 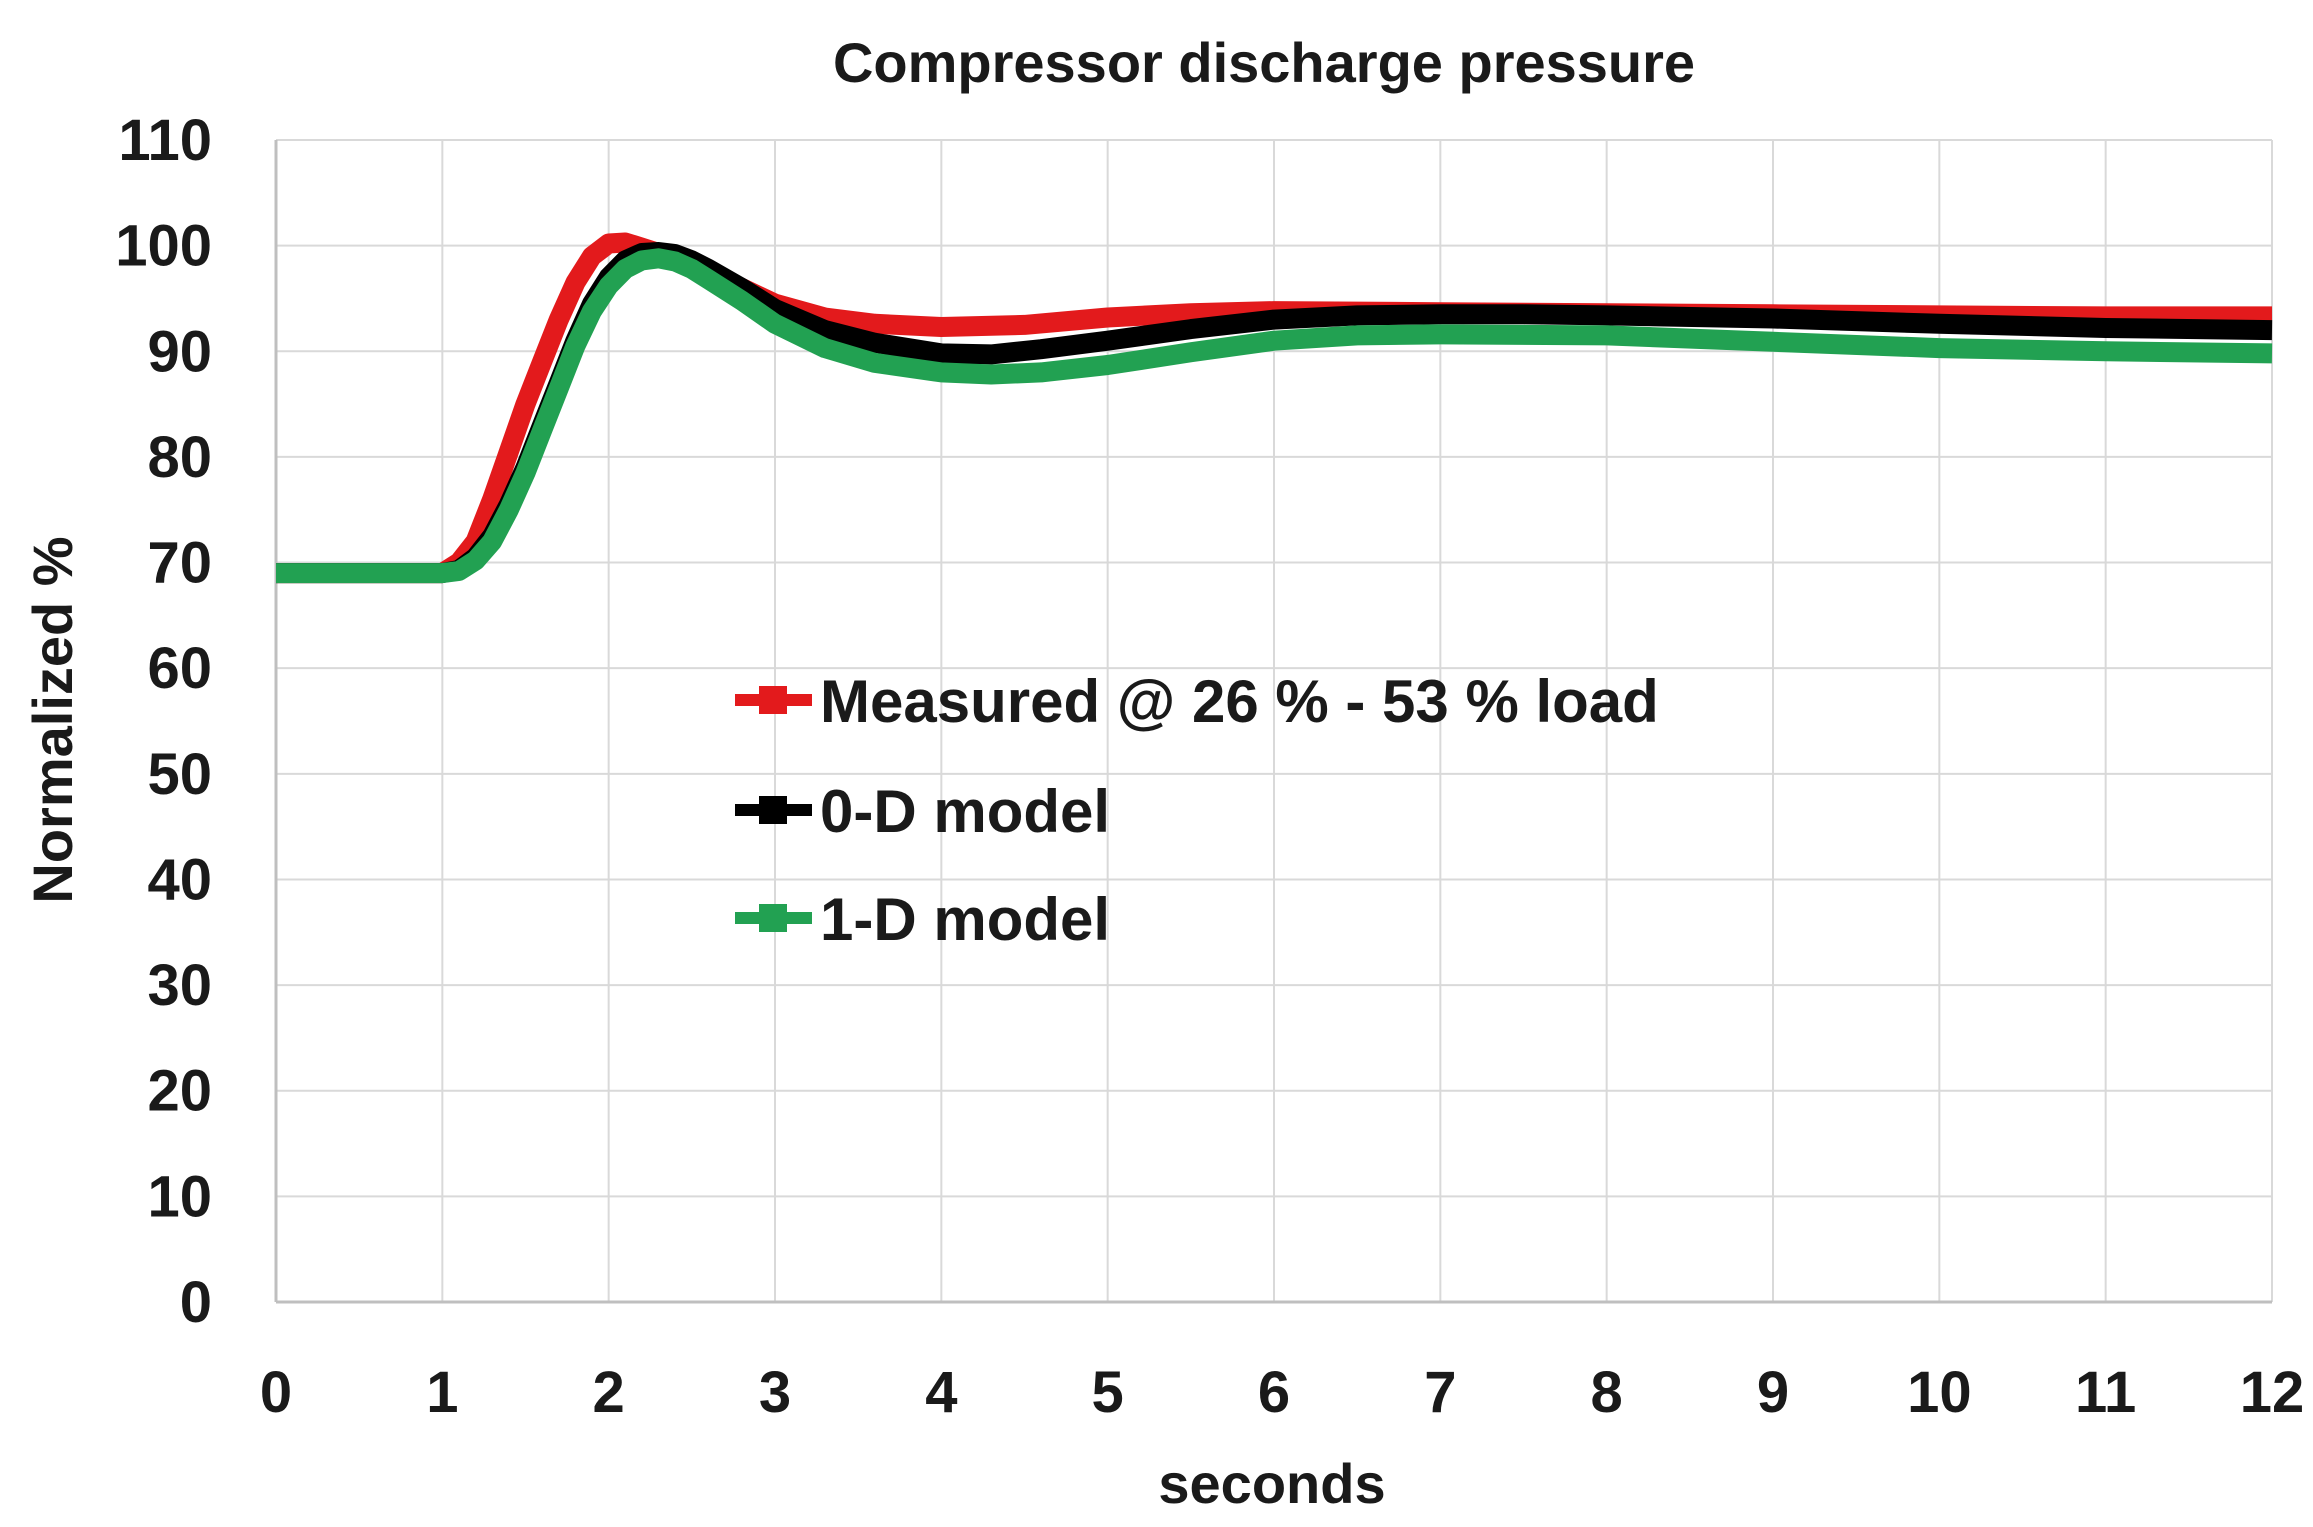 I want to click on y-axis-ticks: 0 10 20 30 40 50 60 70 80 90 100 110, so click(x=163, y=721).